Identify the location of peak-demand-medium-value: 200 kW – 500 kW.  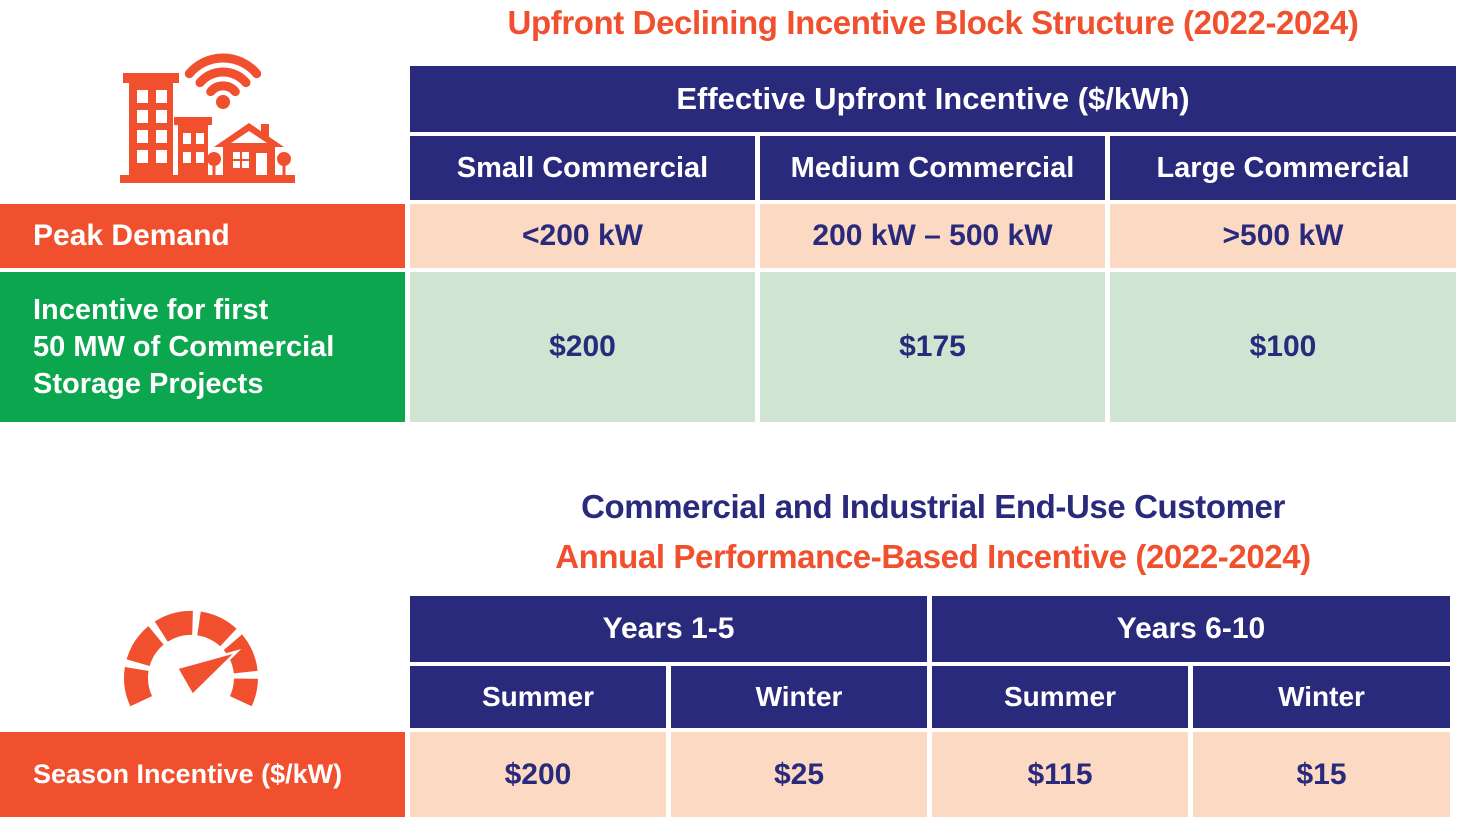
(932, 236).